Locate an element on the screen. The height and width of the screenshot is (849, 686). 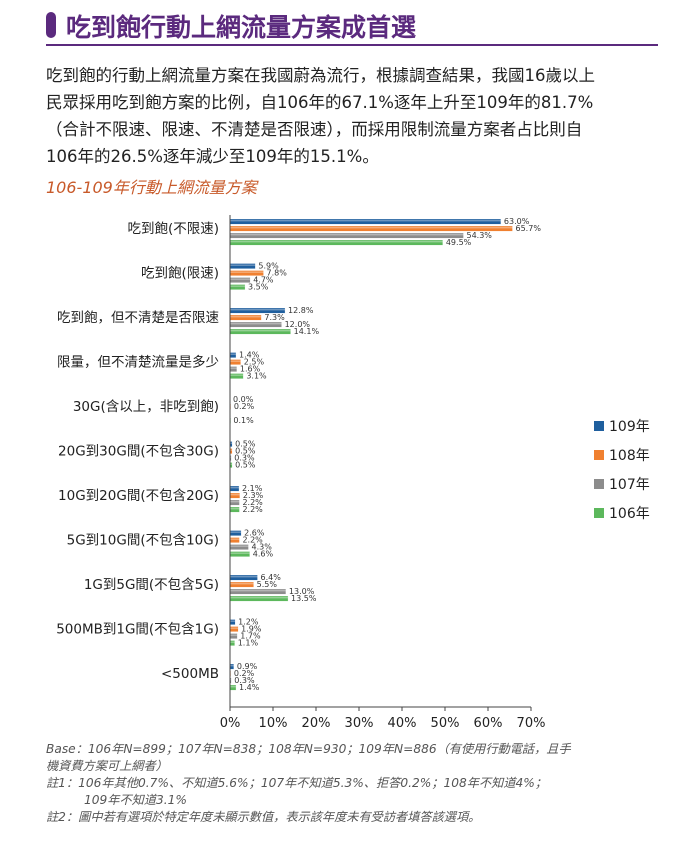
category-label: 10G到20G間(不包含20G) is located at coordinates (138, 496).